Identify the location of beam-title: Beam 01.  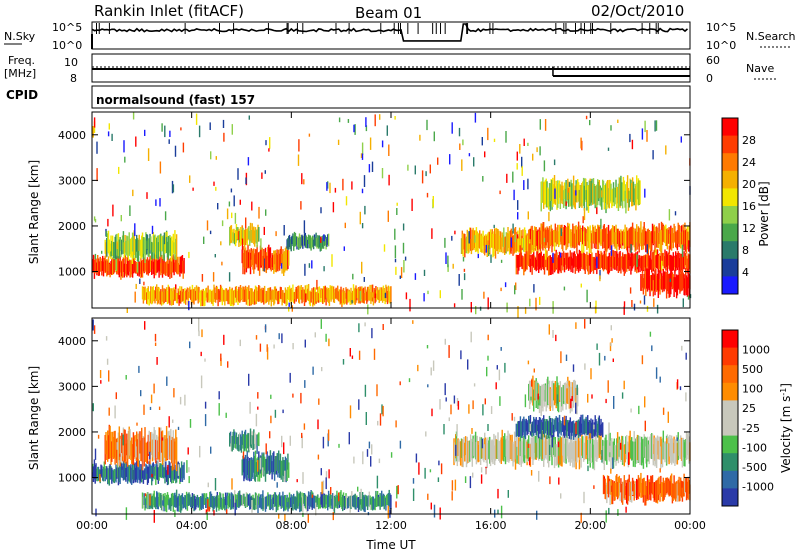
(388, 13).